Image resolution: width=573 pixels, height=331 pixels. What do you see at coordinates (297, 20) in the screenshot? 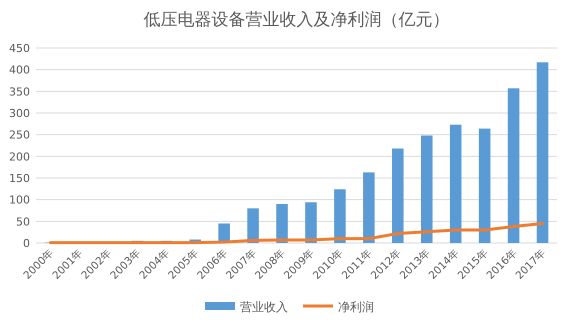
I see `chart-title: 低压电器设备营业收入及净利润（亿元）` at bounding box center [297, 20].